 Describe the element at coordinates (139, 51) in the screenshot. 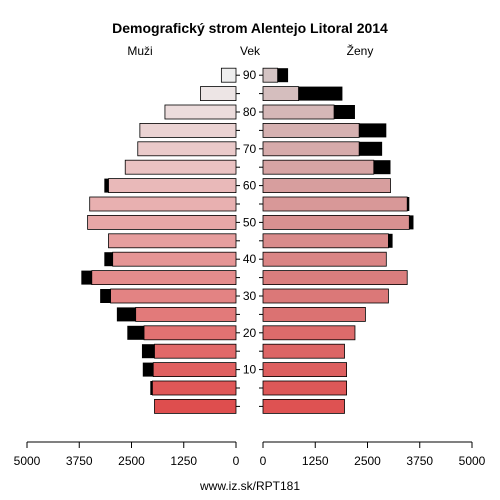

I see `male-label: Muži` at that location.